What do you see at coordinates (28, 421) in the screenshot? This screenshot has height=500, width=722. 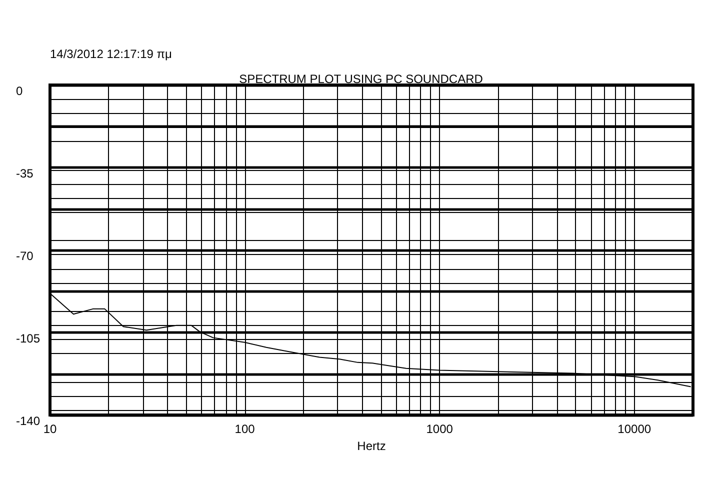 I see `y-tick-label: -140` at bounding box center [28, 421].